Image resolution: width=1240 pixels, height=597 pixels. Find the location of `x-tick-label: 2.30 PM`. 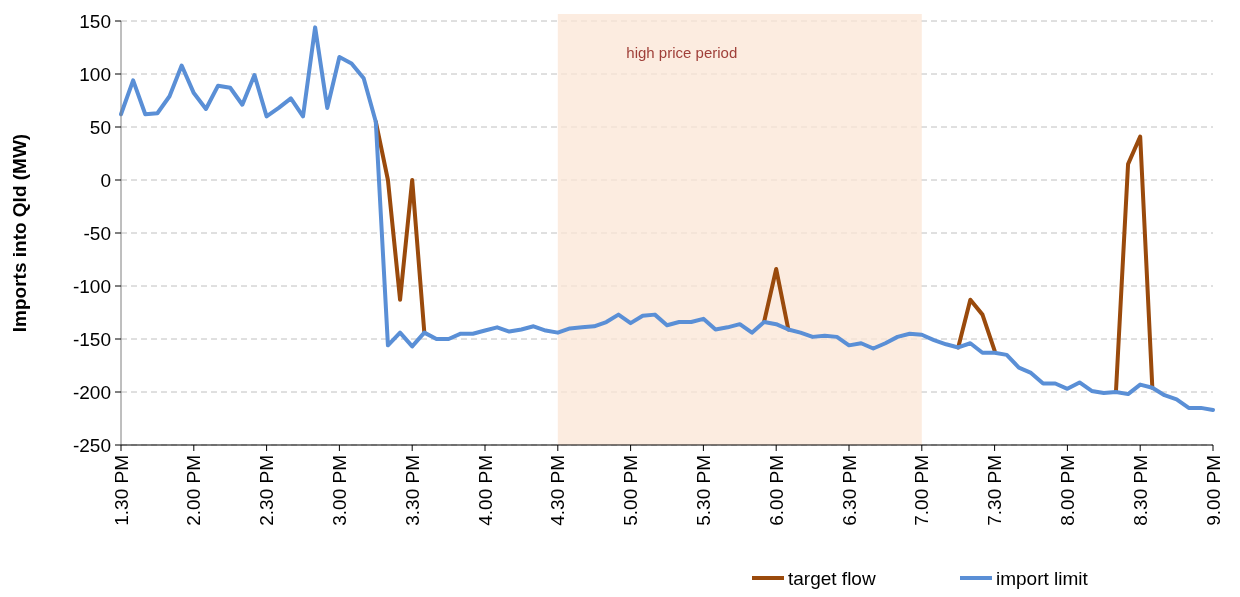

x-tick-label: 2.30 PM is located at coordinates (267, 490).